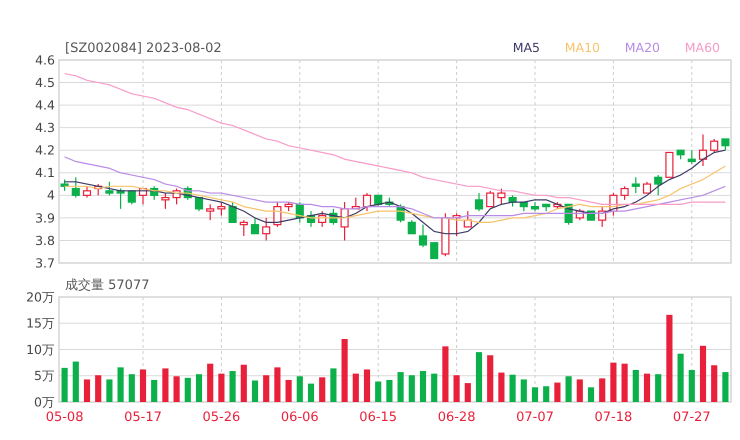 The width and height of the screenshot is (740, 440). I want to click on x-tick-label: 06-28, so click(457, 417).